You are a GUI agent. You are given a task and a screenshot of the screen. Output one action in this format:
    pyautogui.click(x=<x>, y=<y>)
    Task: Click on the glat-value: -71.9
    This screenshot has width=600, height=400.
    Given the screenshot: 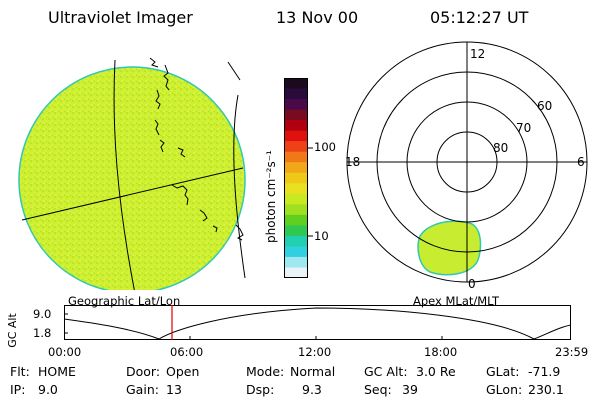 What is the action you would take?
    pyautogui.click(x=544, y=371)
    